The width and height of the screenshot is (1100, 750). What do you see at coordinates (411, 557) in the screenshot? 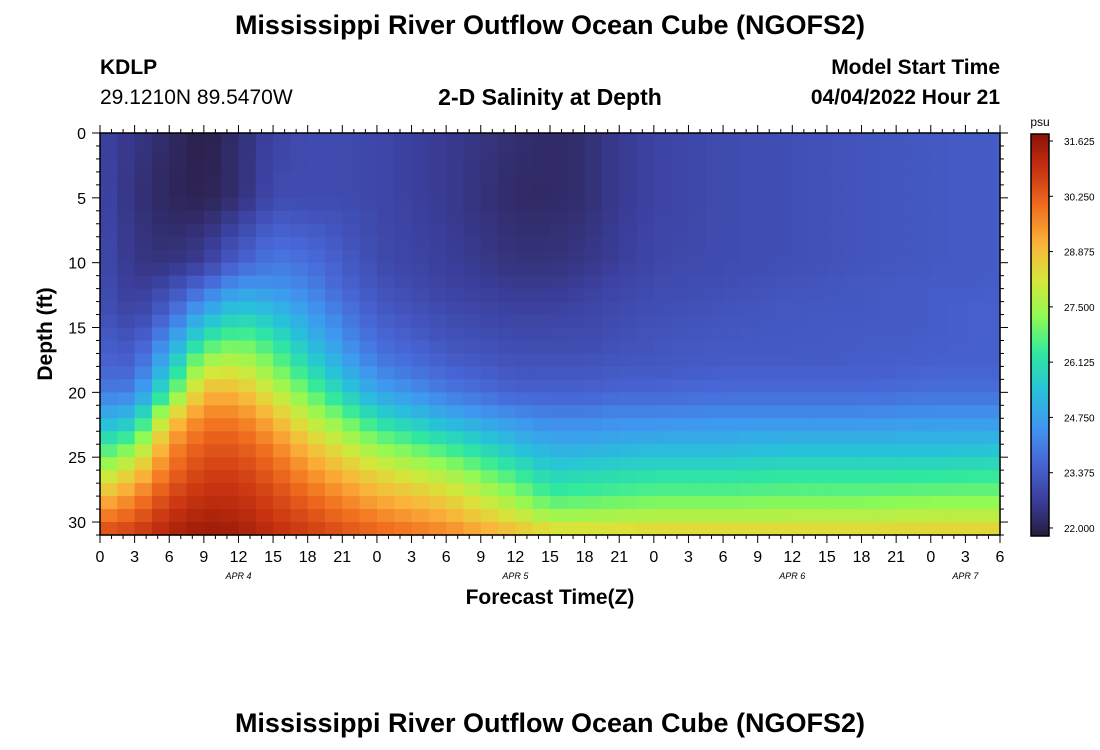
I see `x-tick-label: 3` at bounding box center [411, 557].